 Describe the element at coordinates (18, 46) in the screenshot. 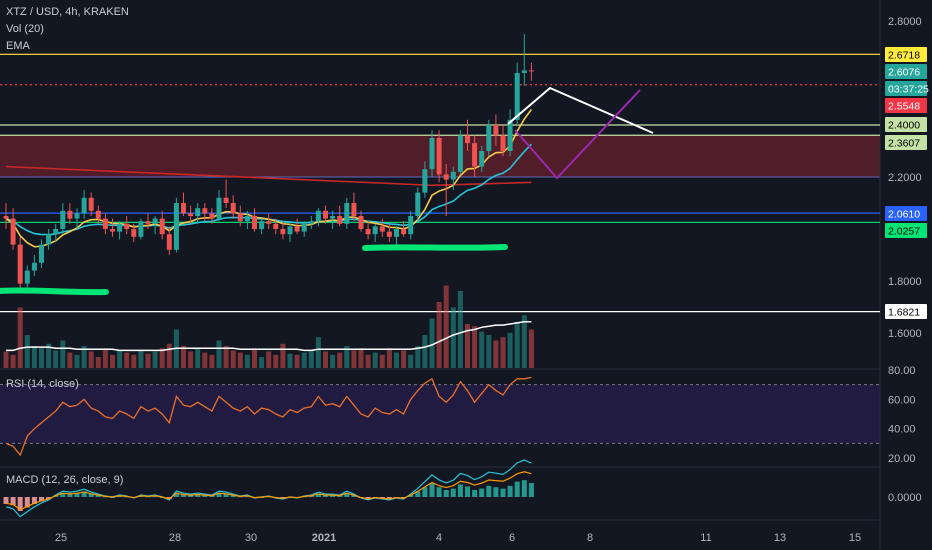

I see `ema-indicator-label: EMA` at that location.